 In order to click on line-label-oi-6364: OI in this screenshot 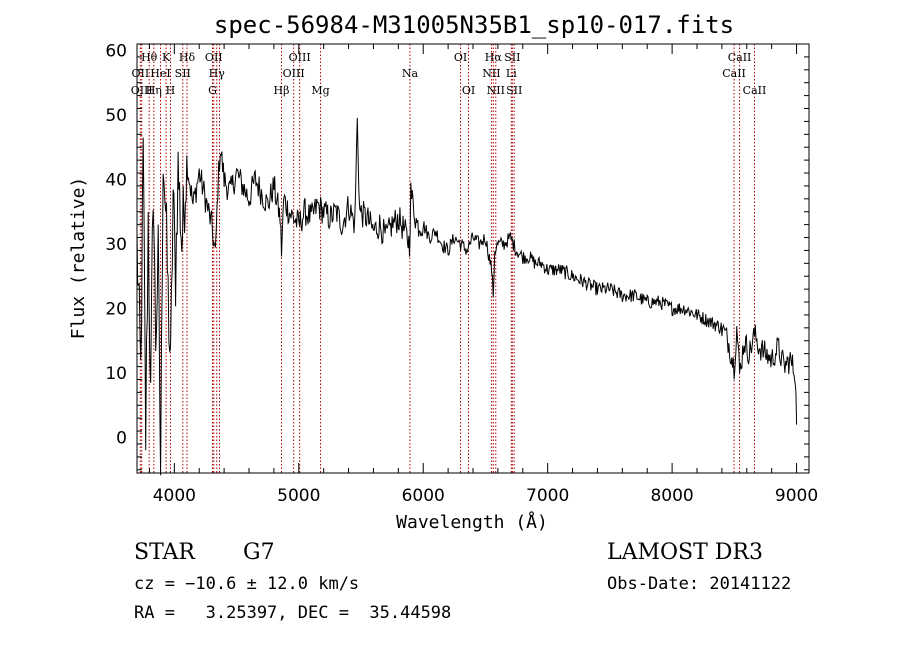, I will do `click(468, 90)`.